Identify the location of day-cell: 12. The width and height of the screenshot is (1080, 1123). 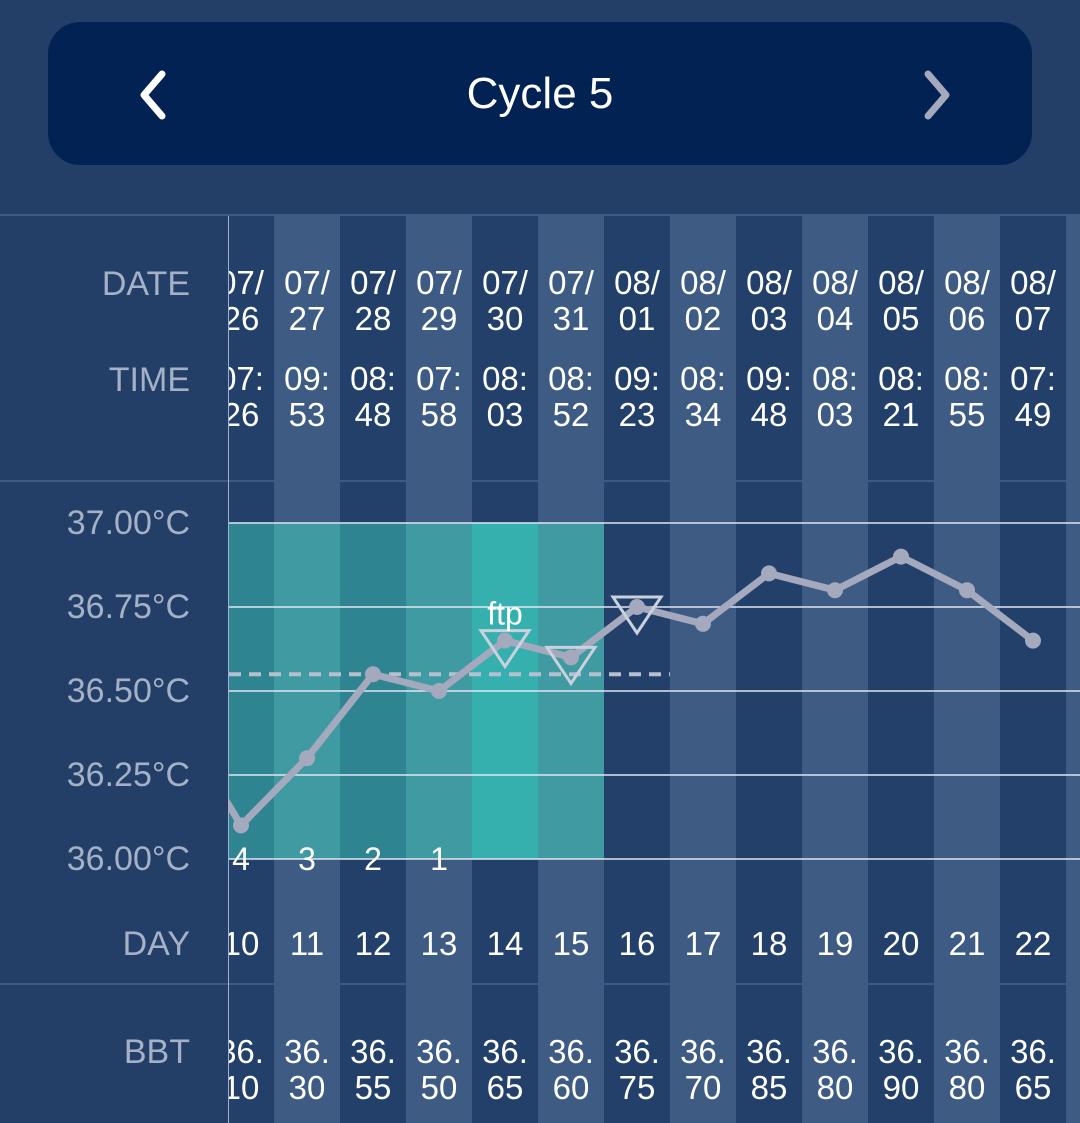
(373, 944).